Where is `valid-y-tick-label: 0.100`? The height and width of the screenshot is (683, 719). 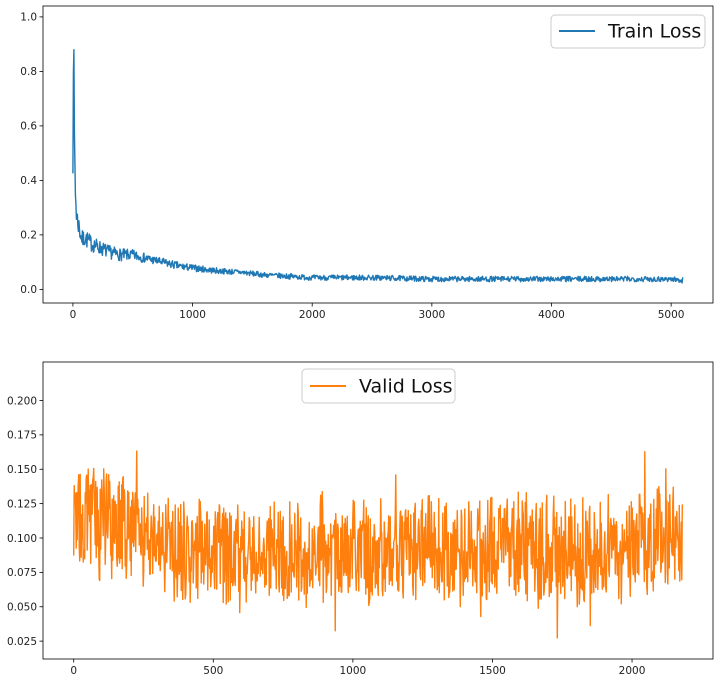
valid-y-tick-label: 0.100 is located at coordinates (22, 539).